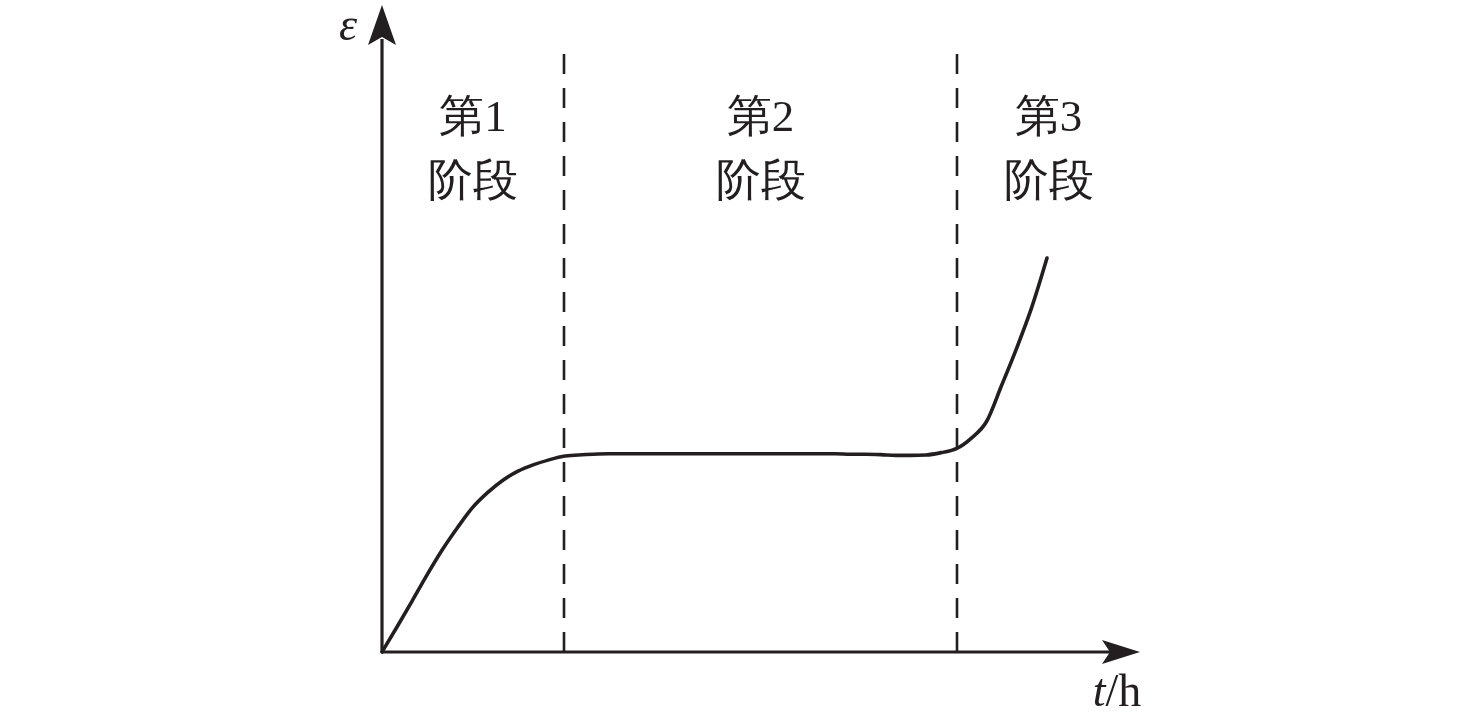  Describe the element at coordinates (1048, 148) in the screenshot. I see `text: 第3 阶段` at that location.